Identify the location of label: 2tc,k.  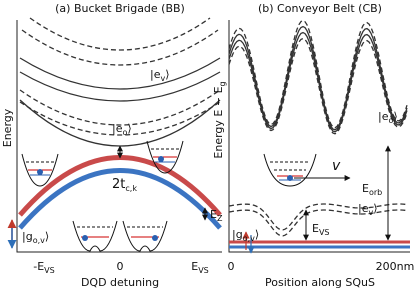
(124, 185).